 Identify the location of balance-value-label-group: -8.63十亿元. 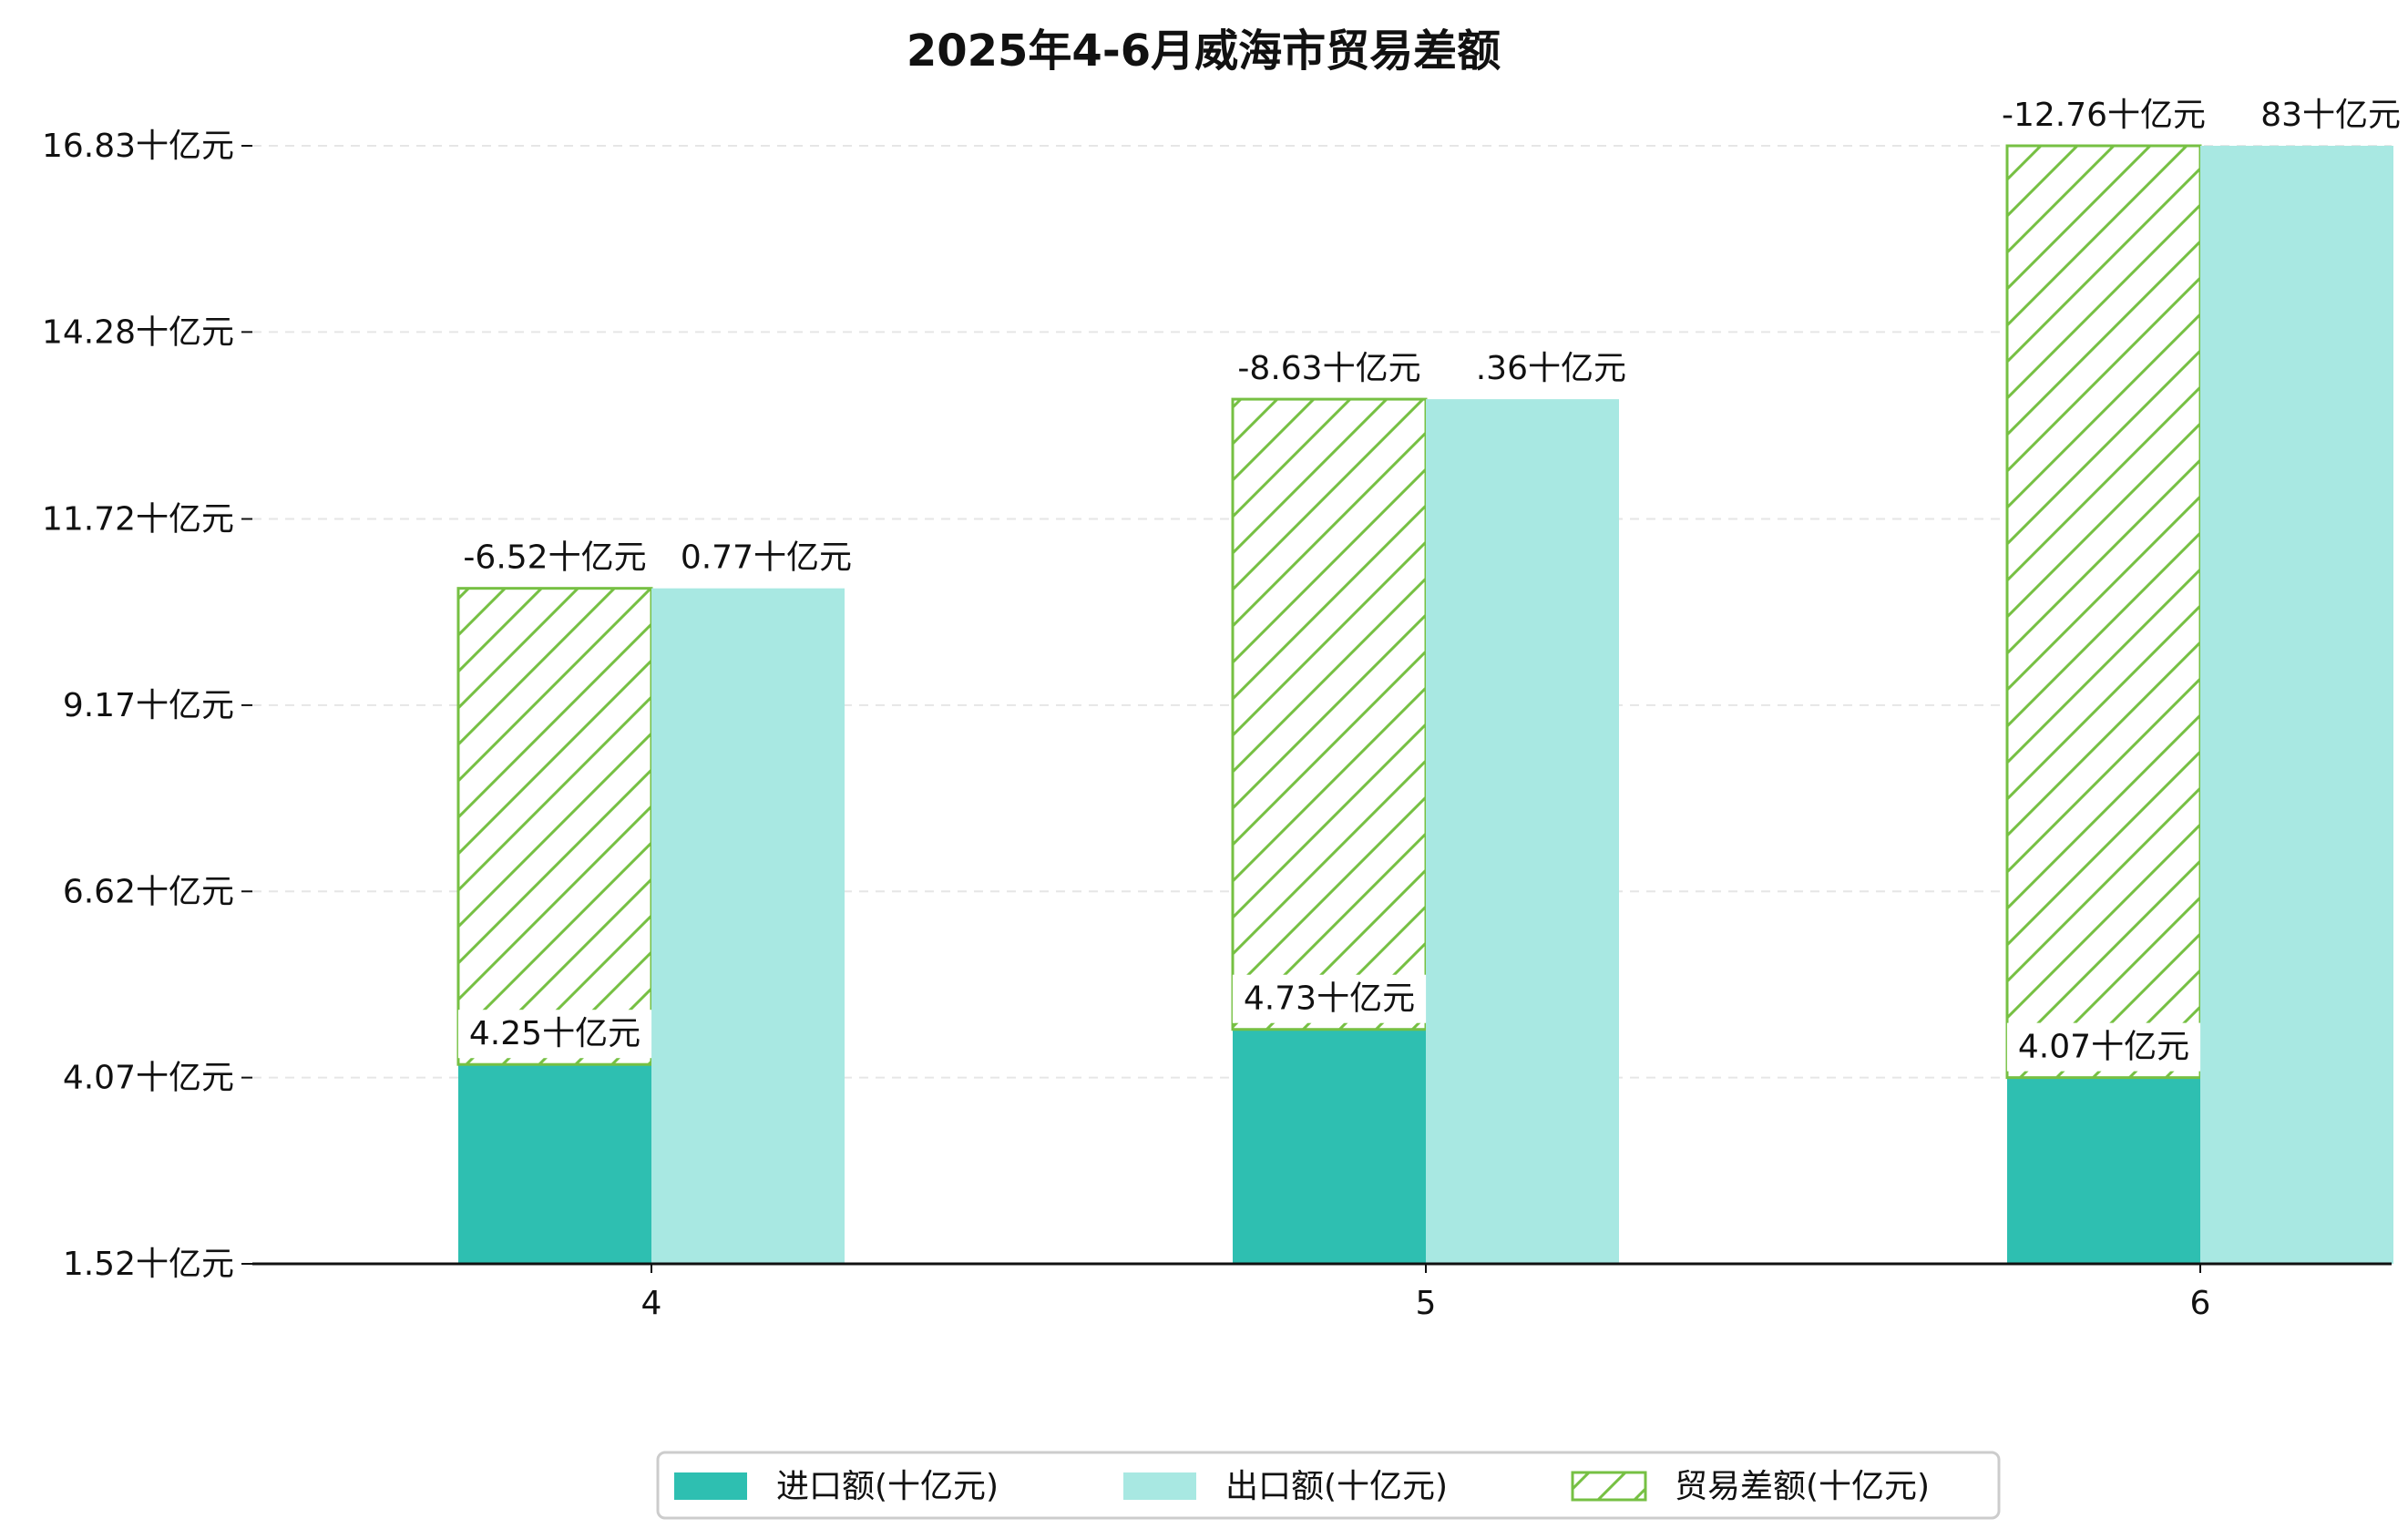
(1329, 369).